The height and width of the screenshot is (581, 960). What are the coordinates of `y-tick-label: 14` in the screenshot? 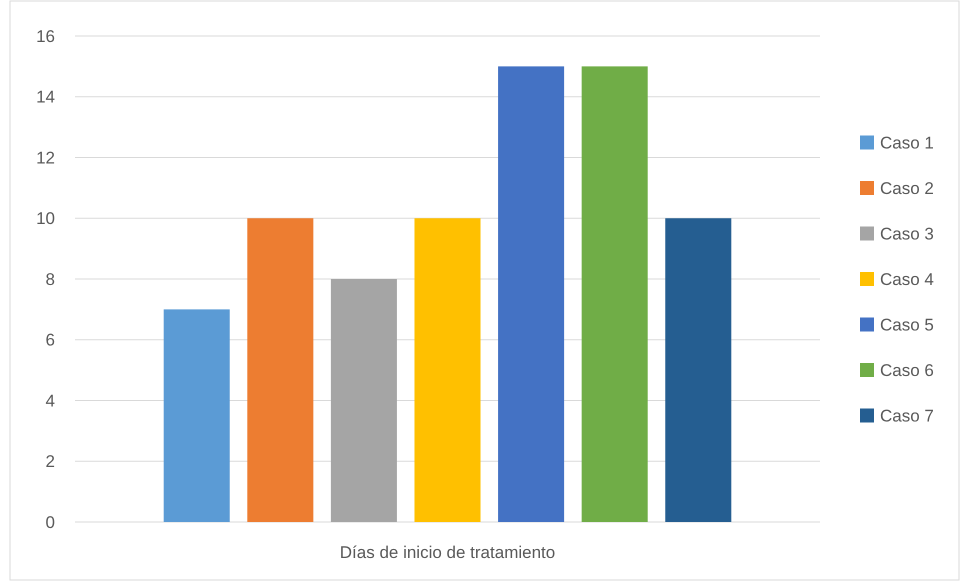 It's located at (45, 97).